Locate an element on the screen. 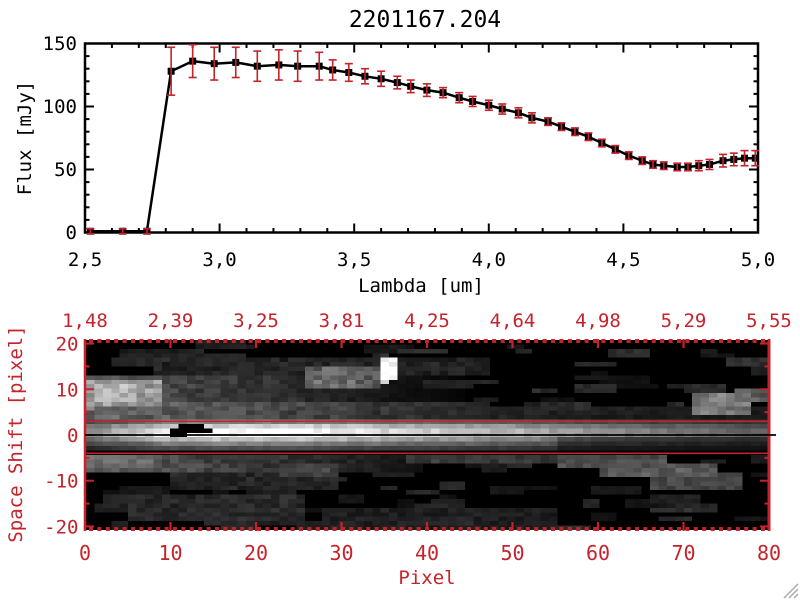  space-shift-tick-label: 10 is located at coordinates (67, 390).